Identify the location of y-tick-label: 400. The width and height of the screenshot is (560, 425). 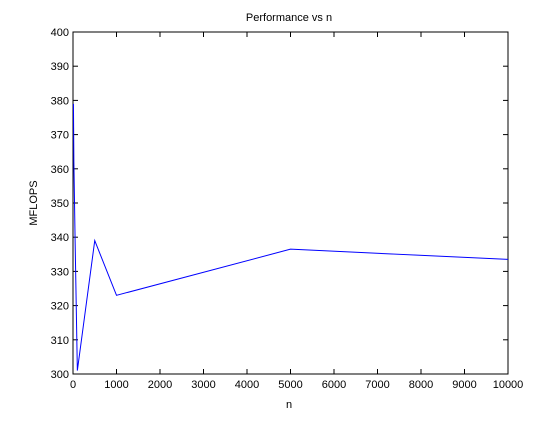
(60, 33).